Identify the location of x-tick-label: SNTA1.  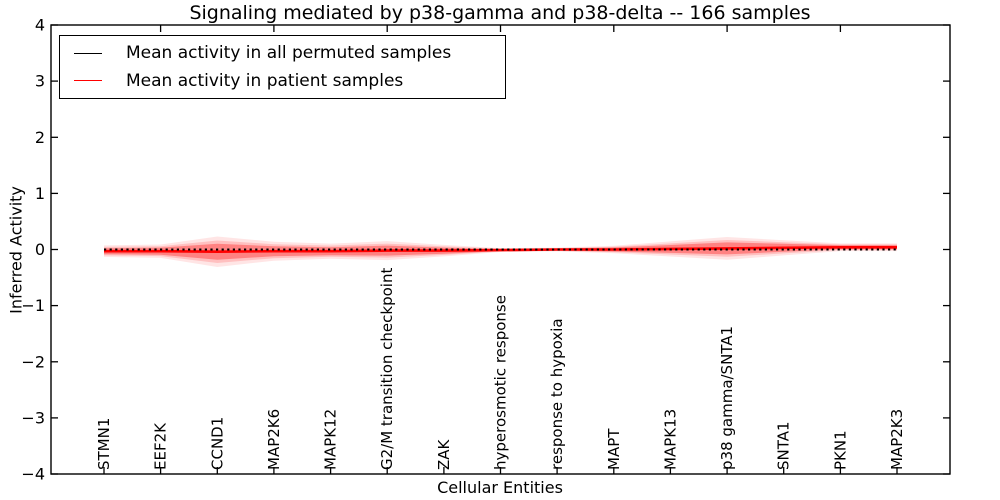
(784, 445).